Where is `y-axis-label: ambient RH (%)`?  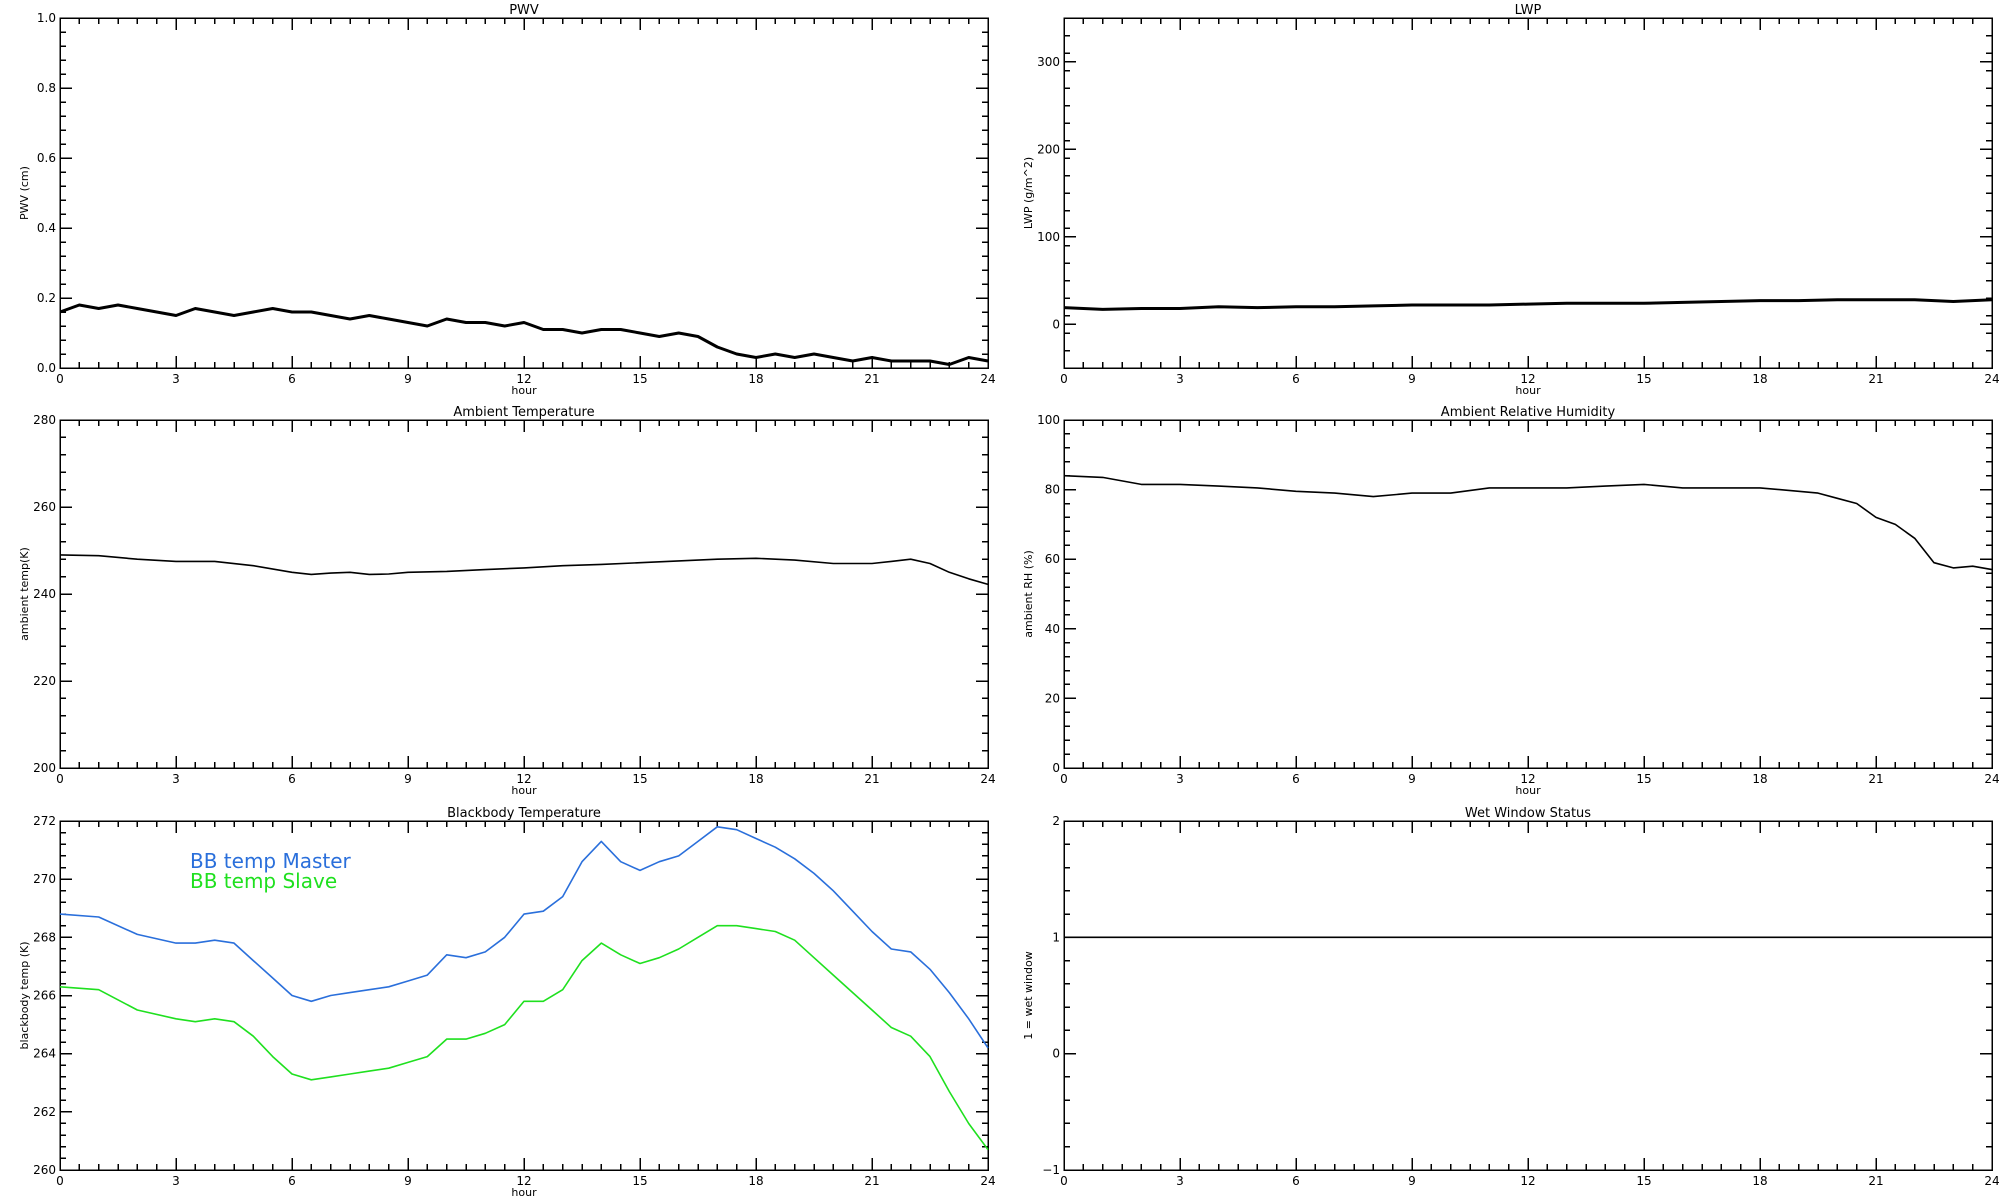 y-axis-label: ambient RH (%) is located at coordinates (1028, 594).